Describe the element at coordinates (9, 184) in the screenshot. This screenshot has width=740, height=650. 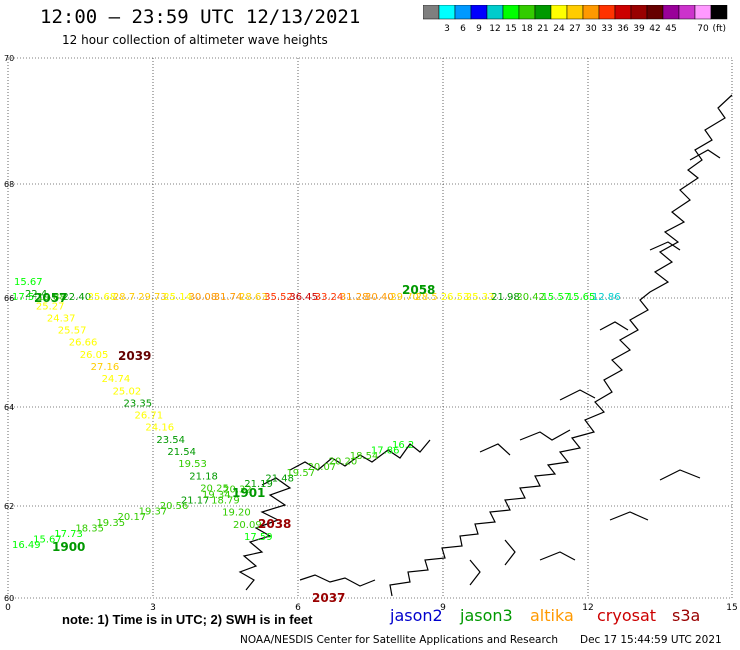
I see `y-tick-label: 68` at that location.